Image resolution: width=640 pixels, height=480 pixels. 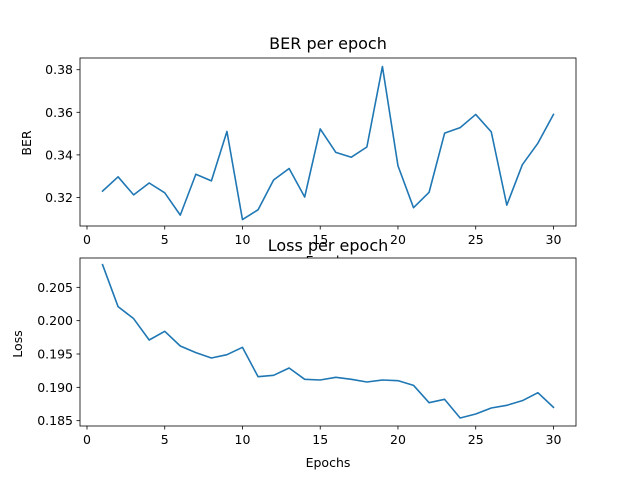 What do you see at coordinates (59, 112) in the screenshot?
I see `ber-ytick-label: 0.36` at bounding box center [59, 112].